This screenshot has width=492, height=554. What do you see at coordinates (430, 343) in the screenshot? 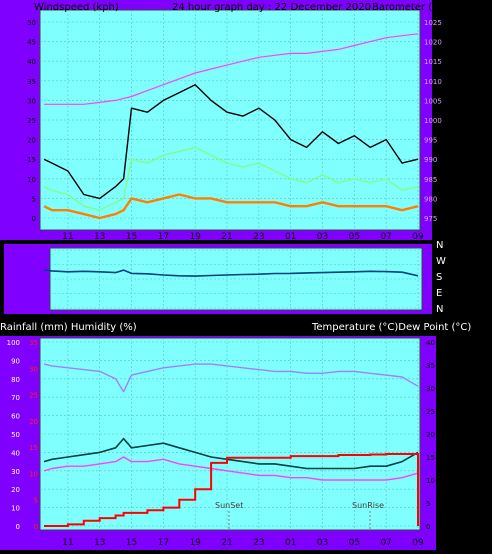
I see `temperature-y-tick: 40` at bounding box center [430, 343].